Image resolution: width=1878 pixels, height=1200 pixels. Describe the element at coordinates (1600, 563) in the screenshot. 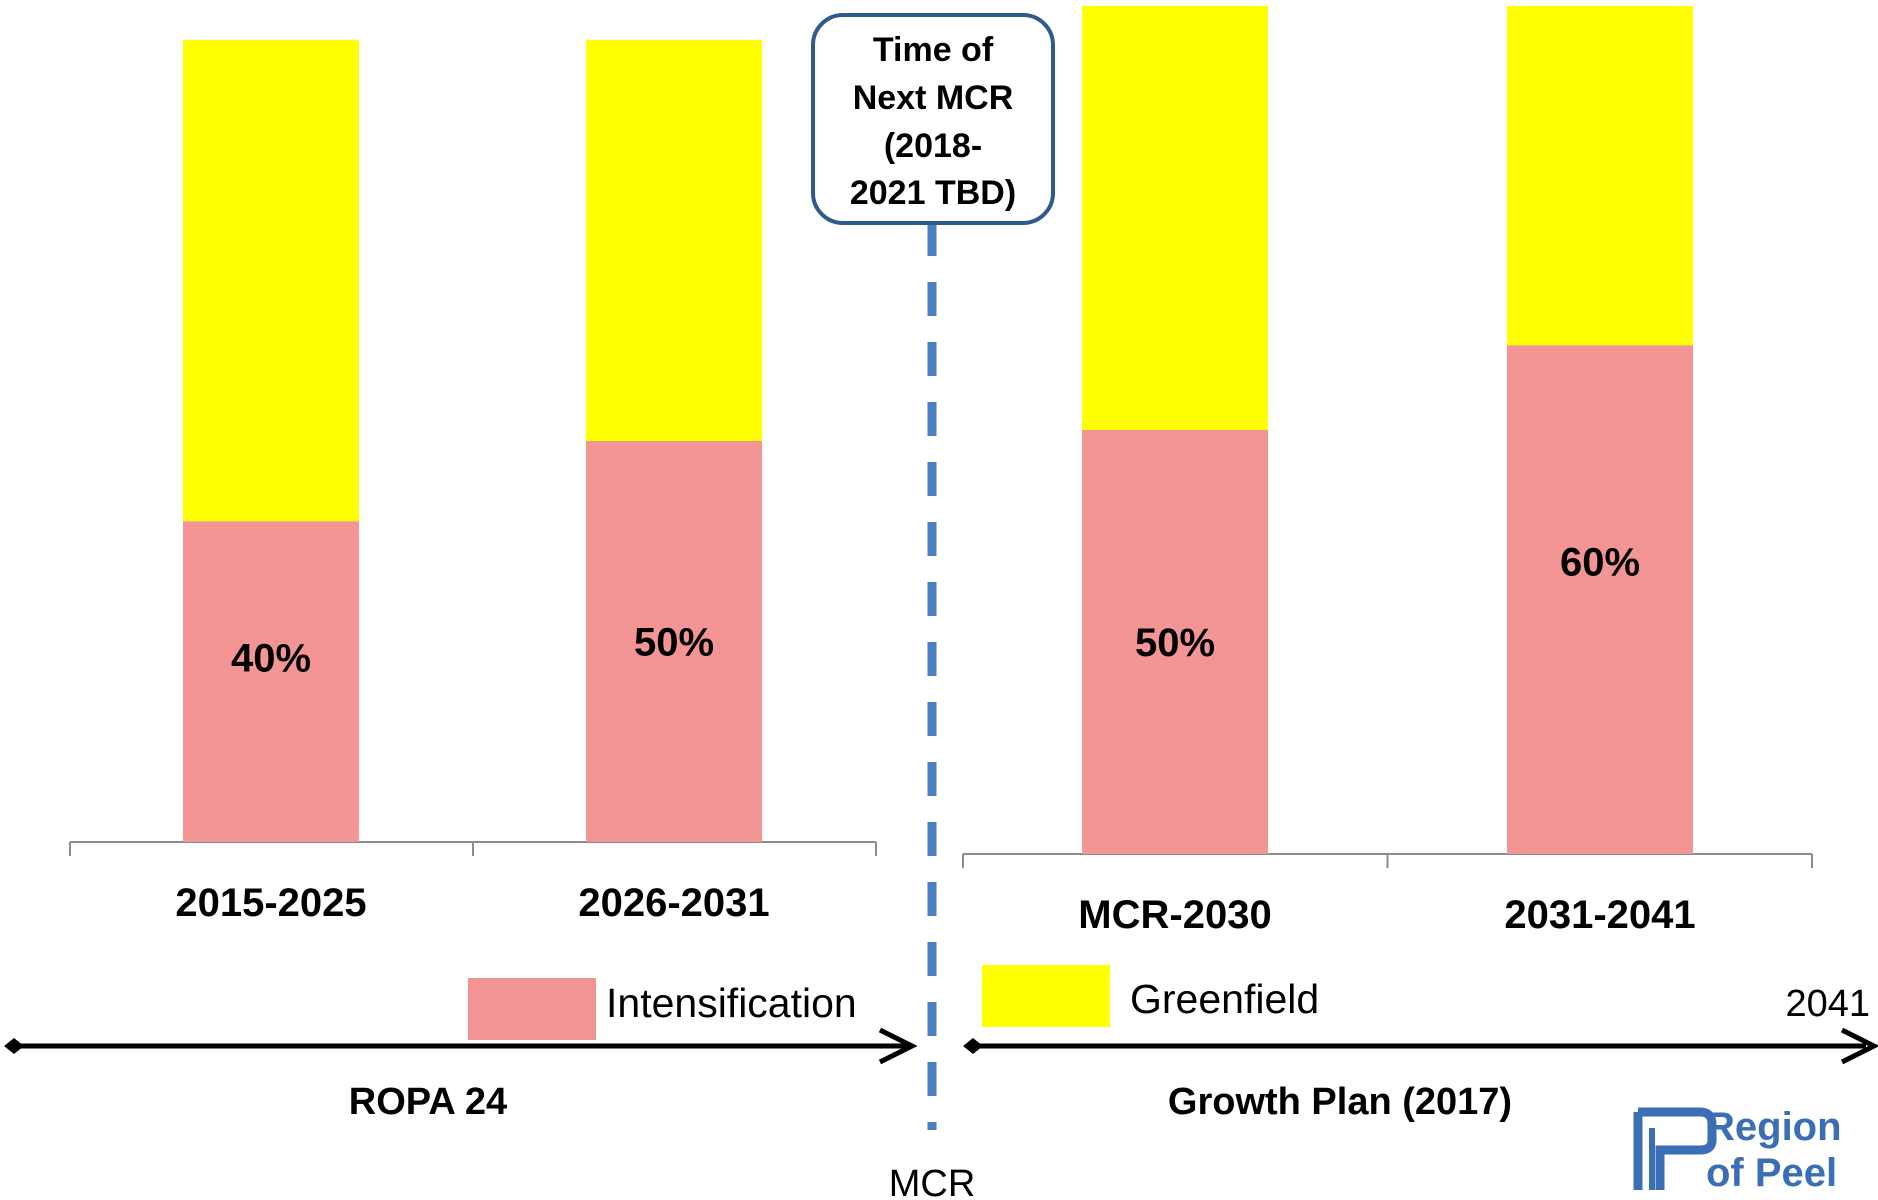

I see `data-label-2031-2041: 60%` at that location.